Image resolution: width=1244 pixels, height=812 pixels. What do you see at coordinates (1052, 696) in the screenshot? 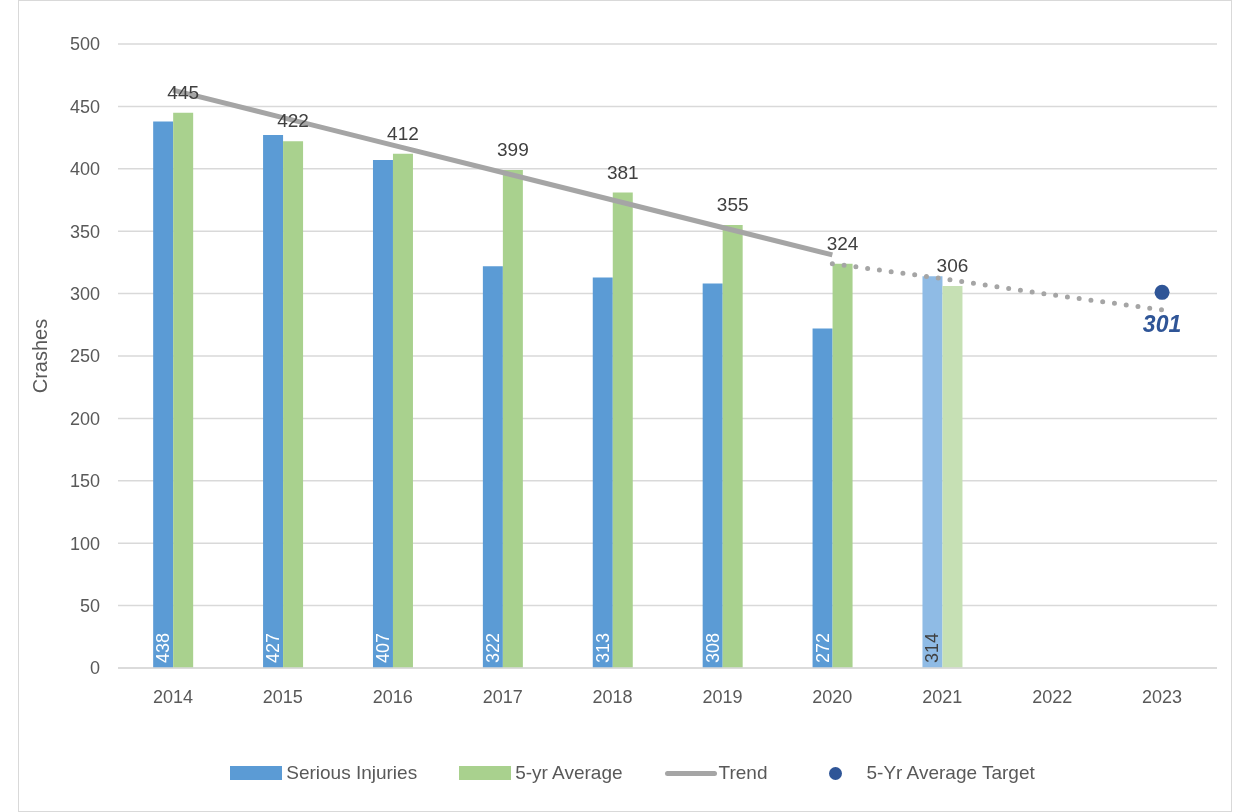
I see `x-tick-label: 2022` at bounding box center [1052, 696].